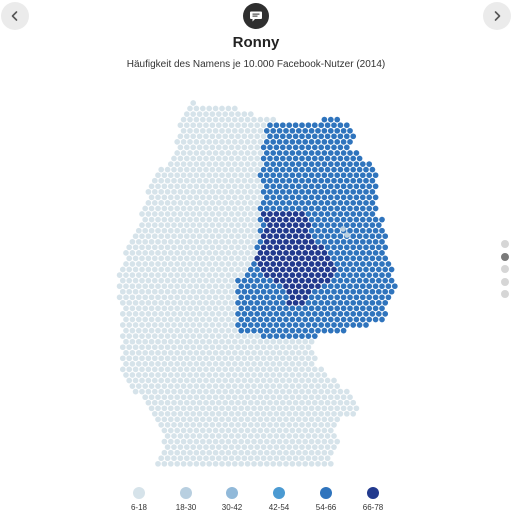  Describe the element at coordinates (15, 16) in the screenshot. I see `previous-button` at that location.